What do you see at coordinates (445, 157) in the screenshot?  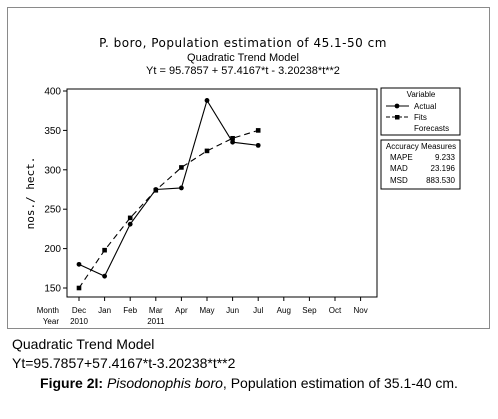 I see `accuracy-value-mape: 9.233` at bounding box center [445, 157].